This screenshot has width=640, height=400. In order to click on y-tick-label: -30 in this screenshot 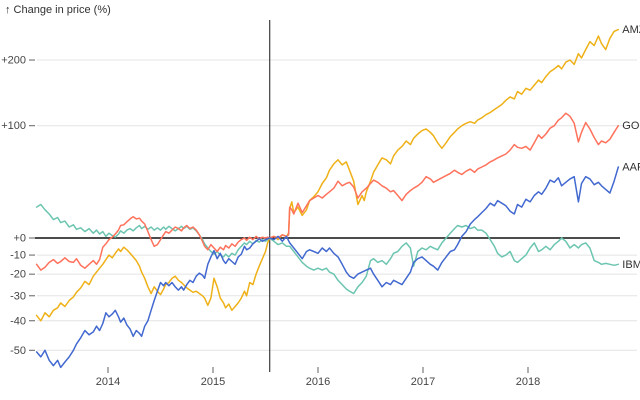, I will do `click(18, 296)`.